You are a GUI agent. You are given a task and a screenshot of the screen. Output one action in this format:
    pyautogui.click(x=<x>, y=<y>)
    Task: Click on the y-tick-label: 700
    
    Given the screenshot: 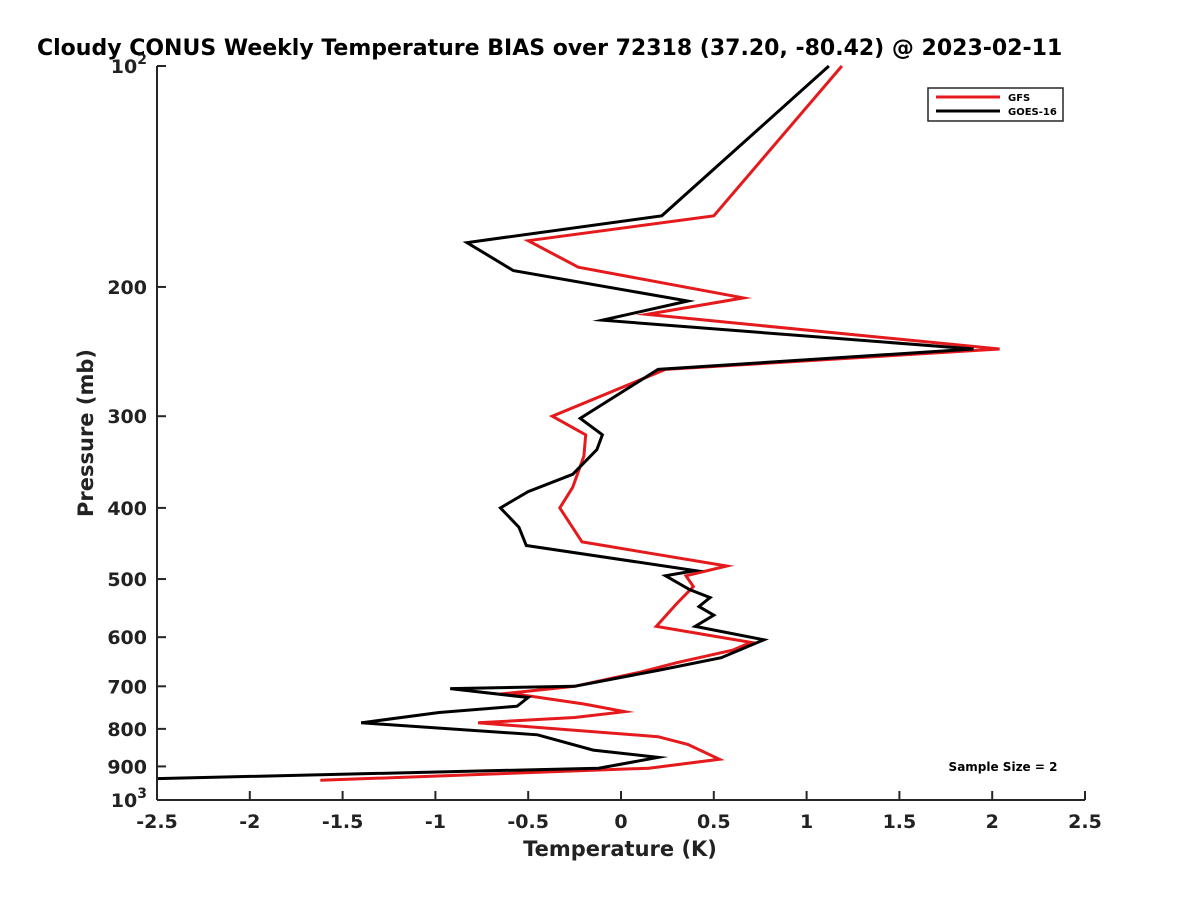 What is the action you would take?
    pyautogui.click(x=127, y=687)
    